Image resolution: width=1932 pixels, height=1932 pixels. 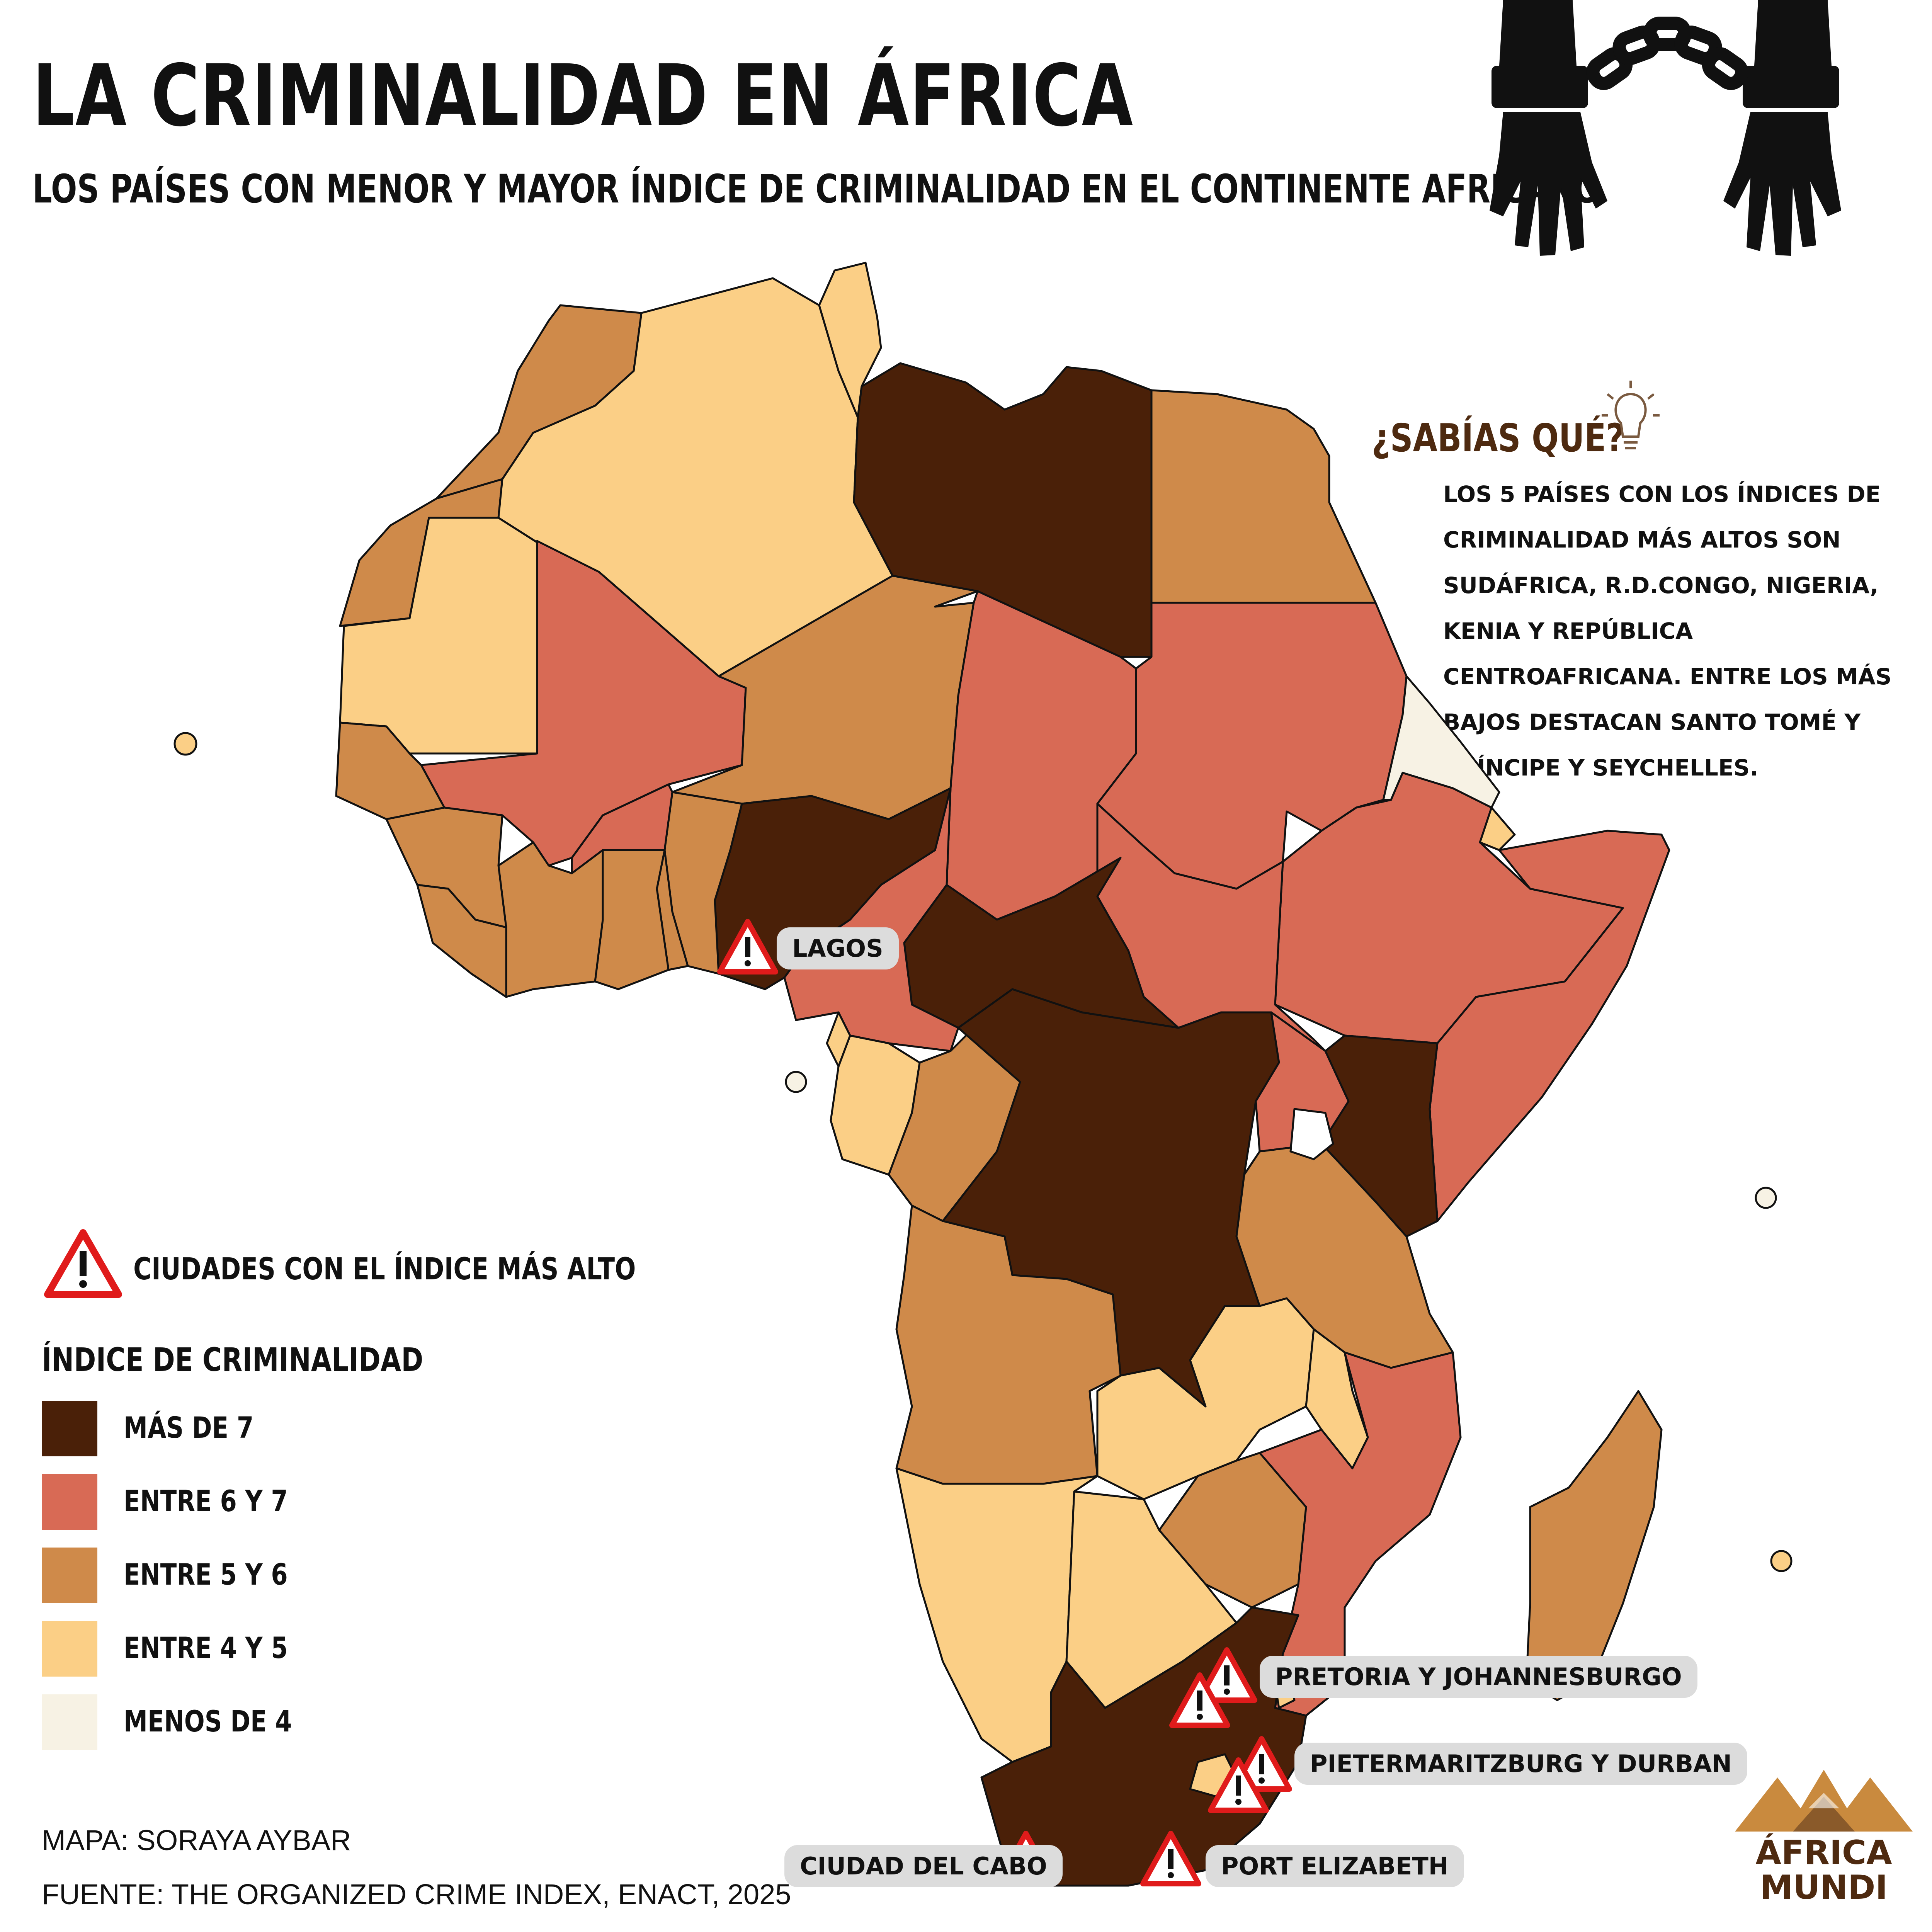 I want to click on legend-label-4-5: ENTRE 4 Y 5, so click(x=206, y=1648).